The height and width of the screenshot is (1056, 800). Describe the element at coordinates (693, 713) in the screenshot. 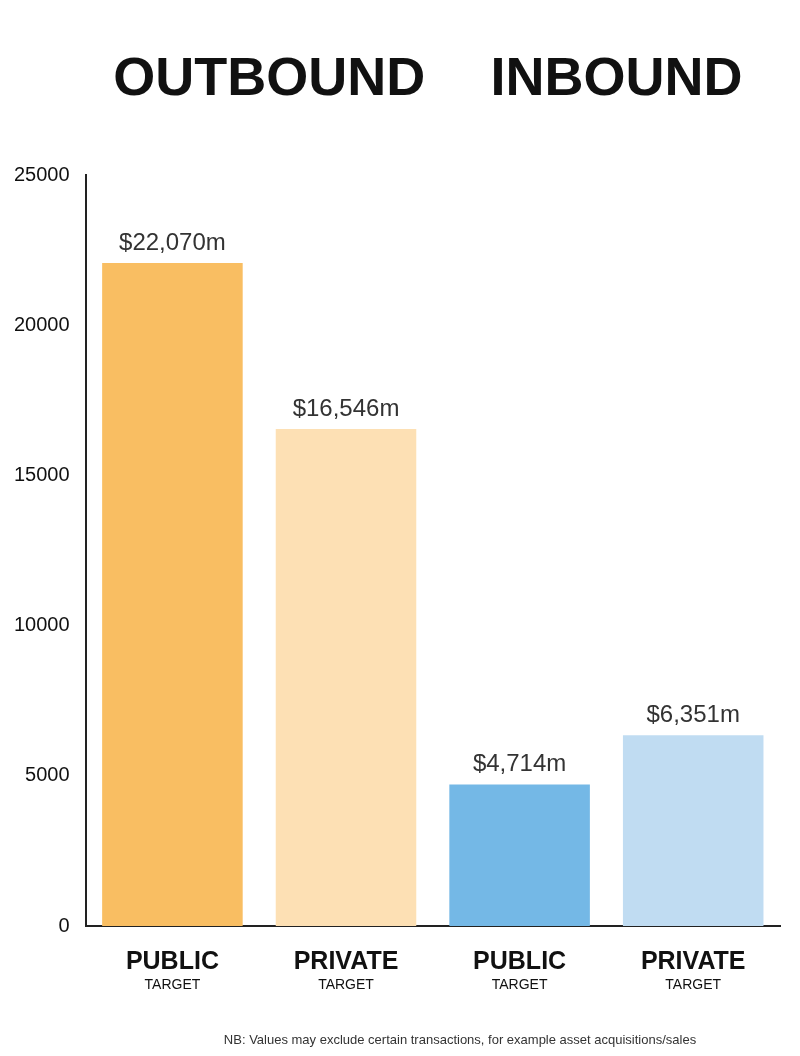

I see `data-label: $6,351m` at that location.